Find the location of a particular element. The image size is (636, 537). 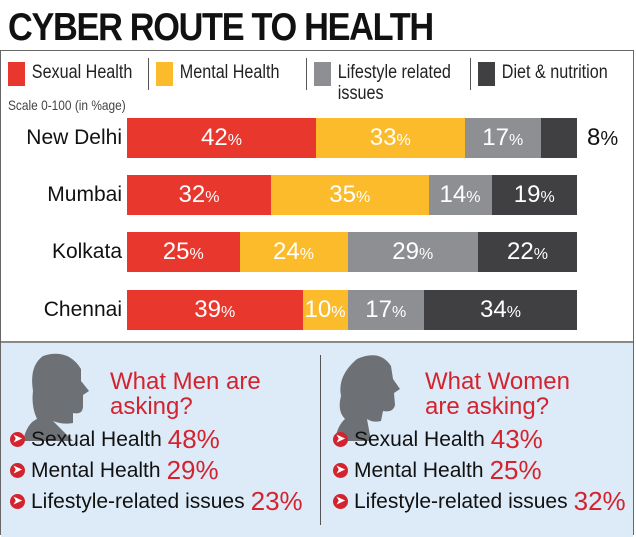

data-label: 35% is located at coordinates (350, 194).